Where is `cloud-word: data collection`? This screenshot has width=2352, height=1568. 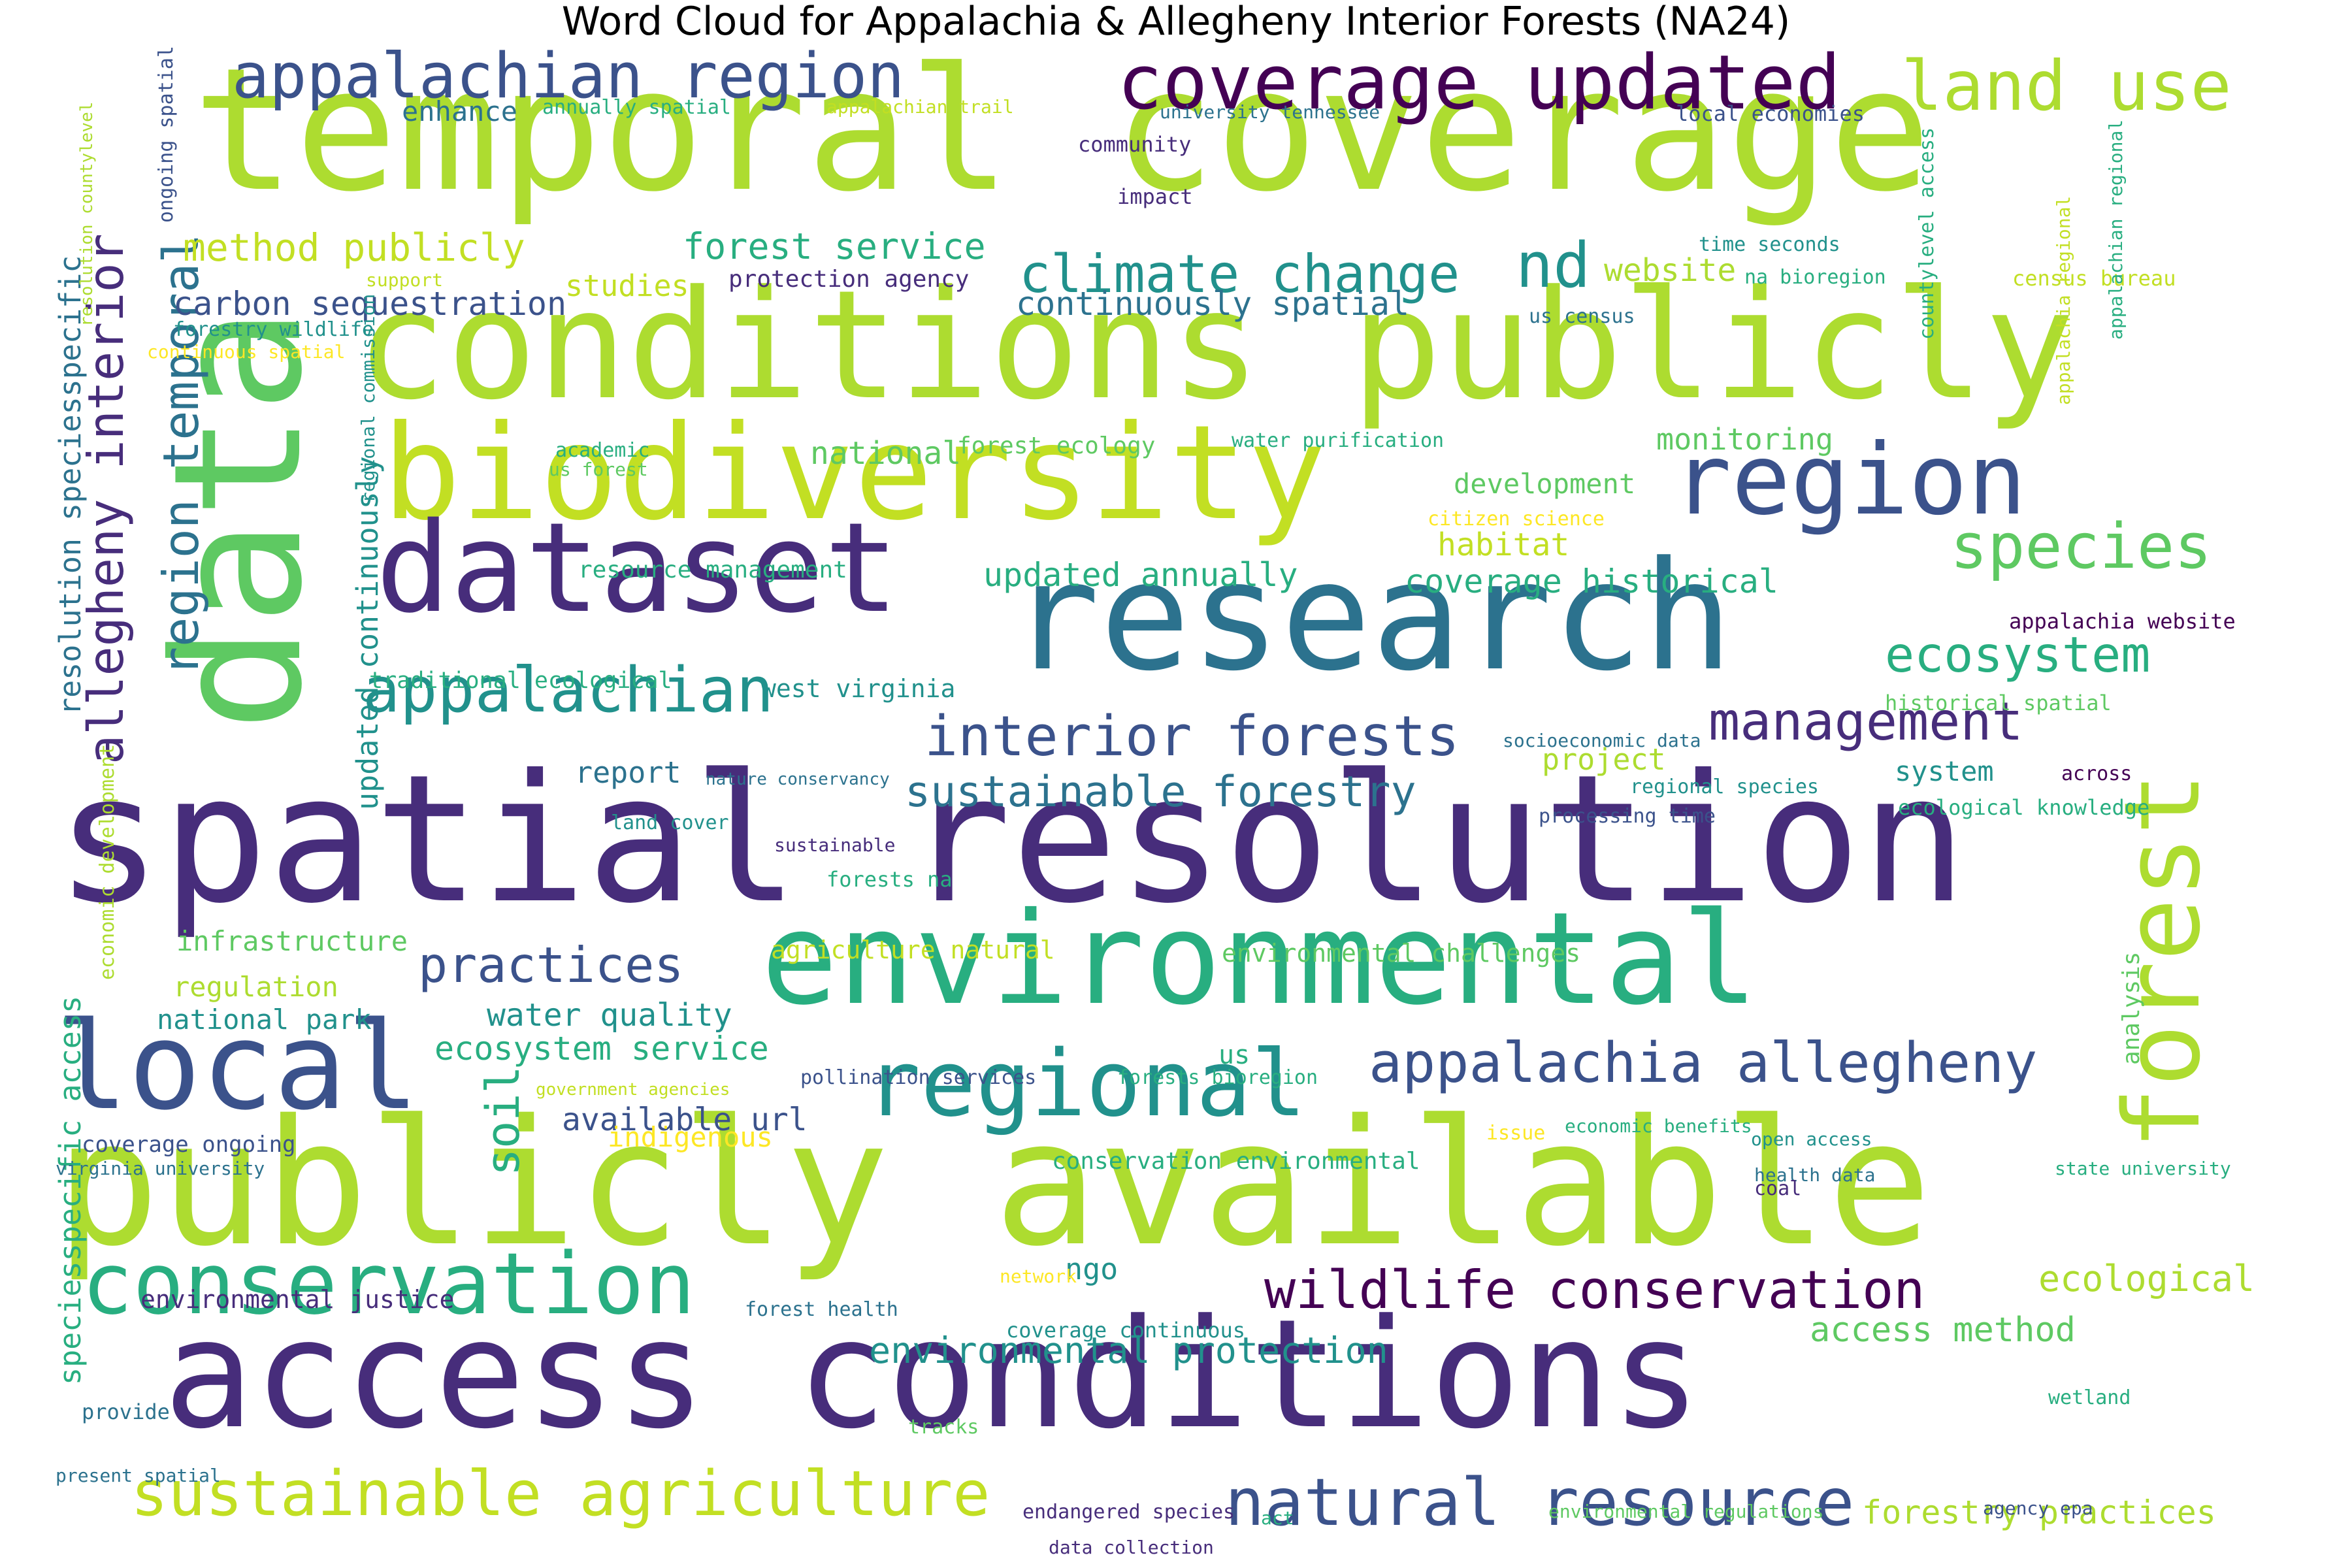
cloud-word: data collection is located at coordinates (1131, 1547).